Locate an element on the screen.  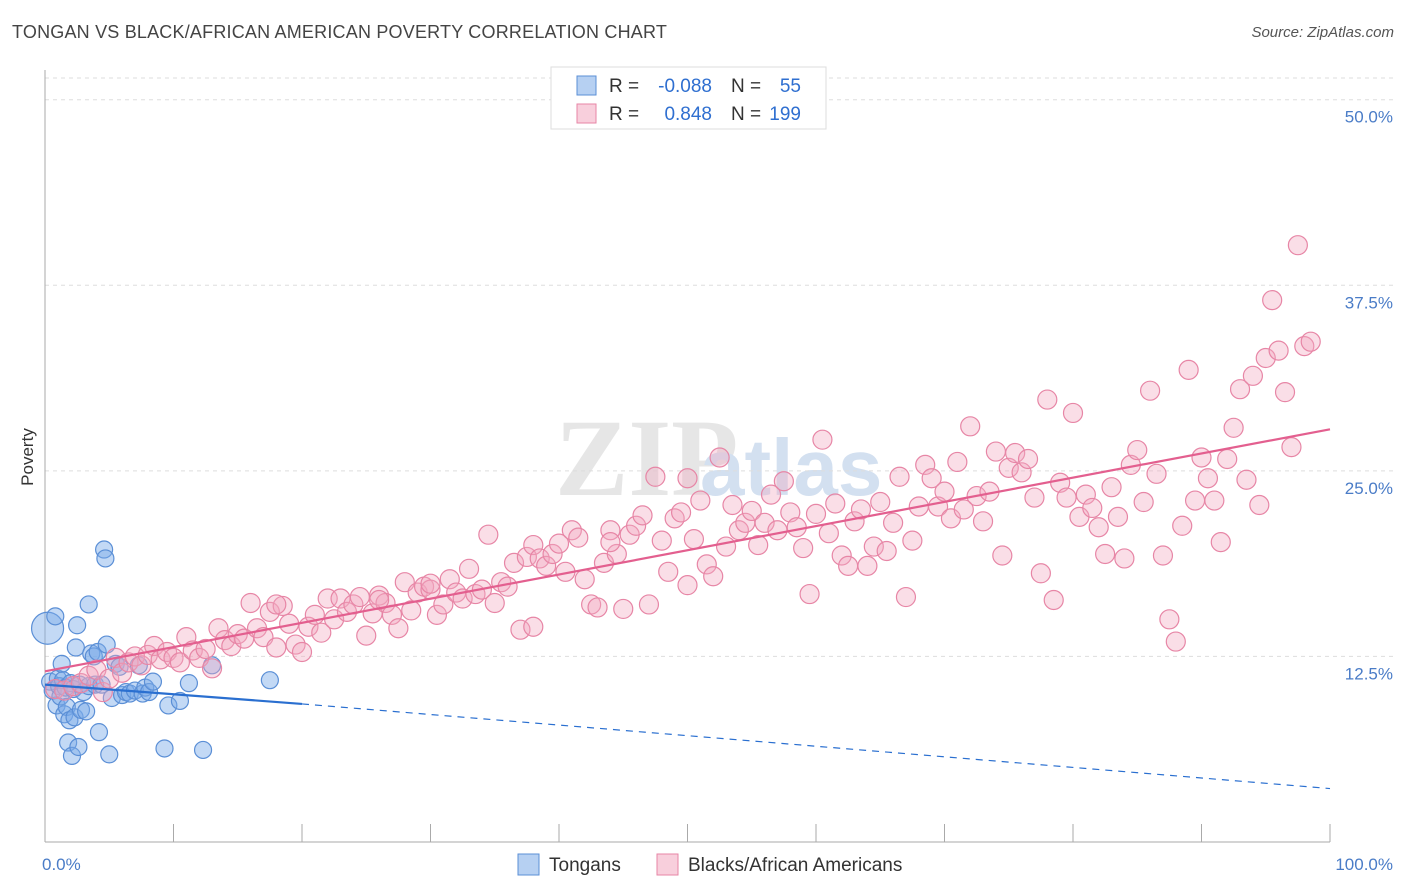
stats-legend-box: R = -0.088 N = 55 R = 0.848 N = 199 is located at coordinates (688, 98).